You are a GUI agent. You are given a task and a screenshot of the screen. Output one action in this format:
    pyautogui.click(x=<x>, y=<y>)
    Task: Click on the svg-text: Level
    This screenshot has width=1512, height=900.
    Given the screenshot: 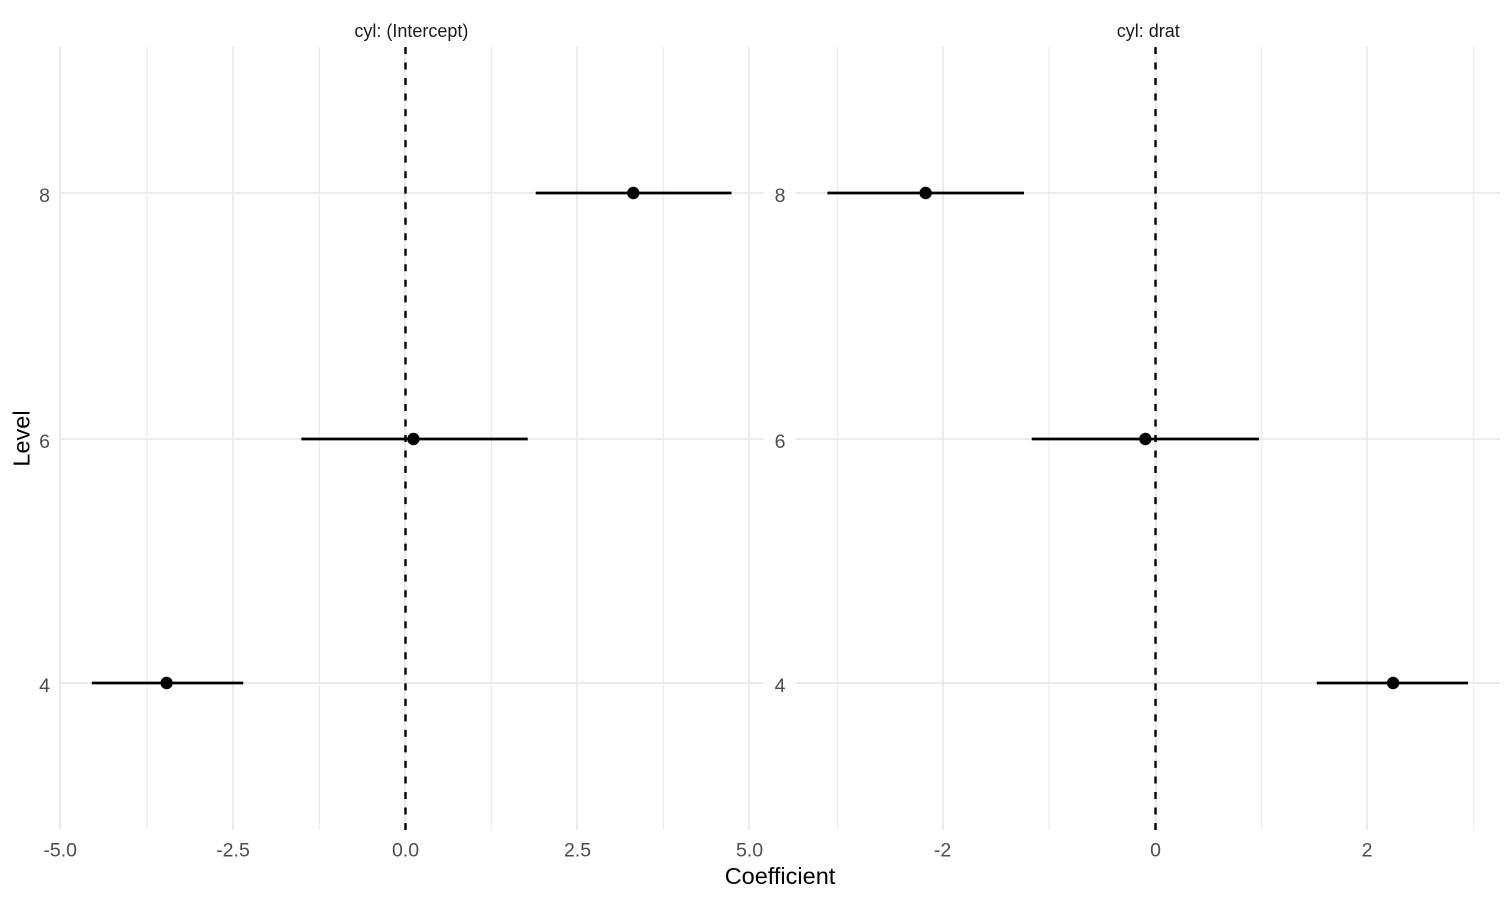 What is the action you would take?
    pyautogui.click(x=22, y=438)
    